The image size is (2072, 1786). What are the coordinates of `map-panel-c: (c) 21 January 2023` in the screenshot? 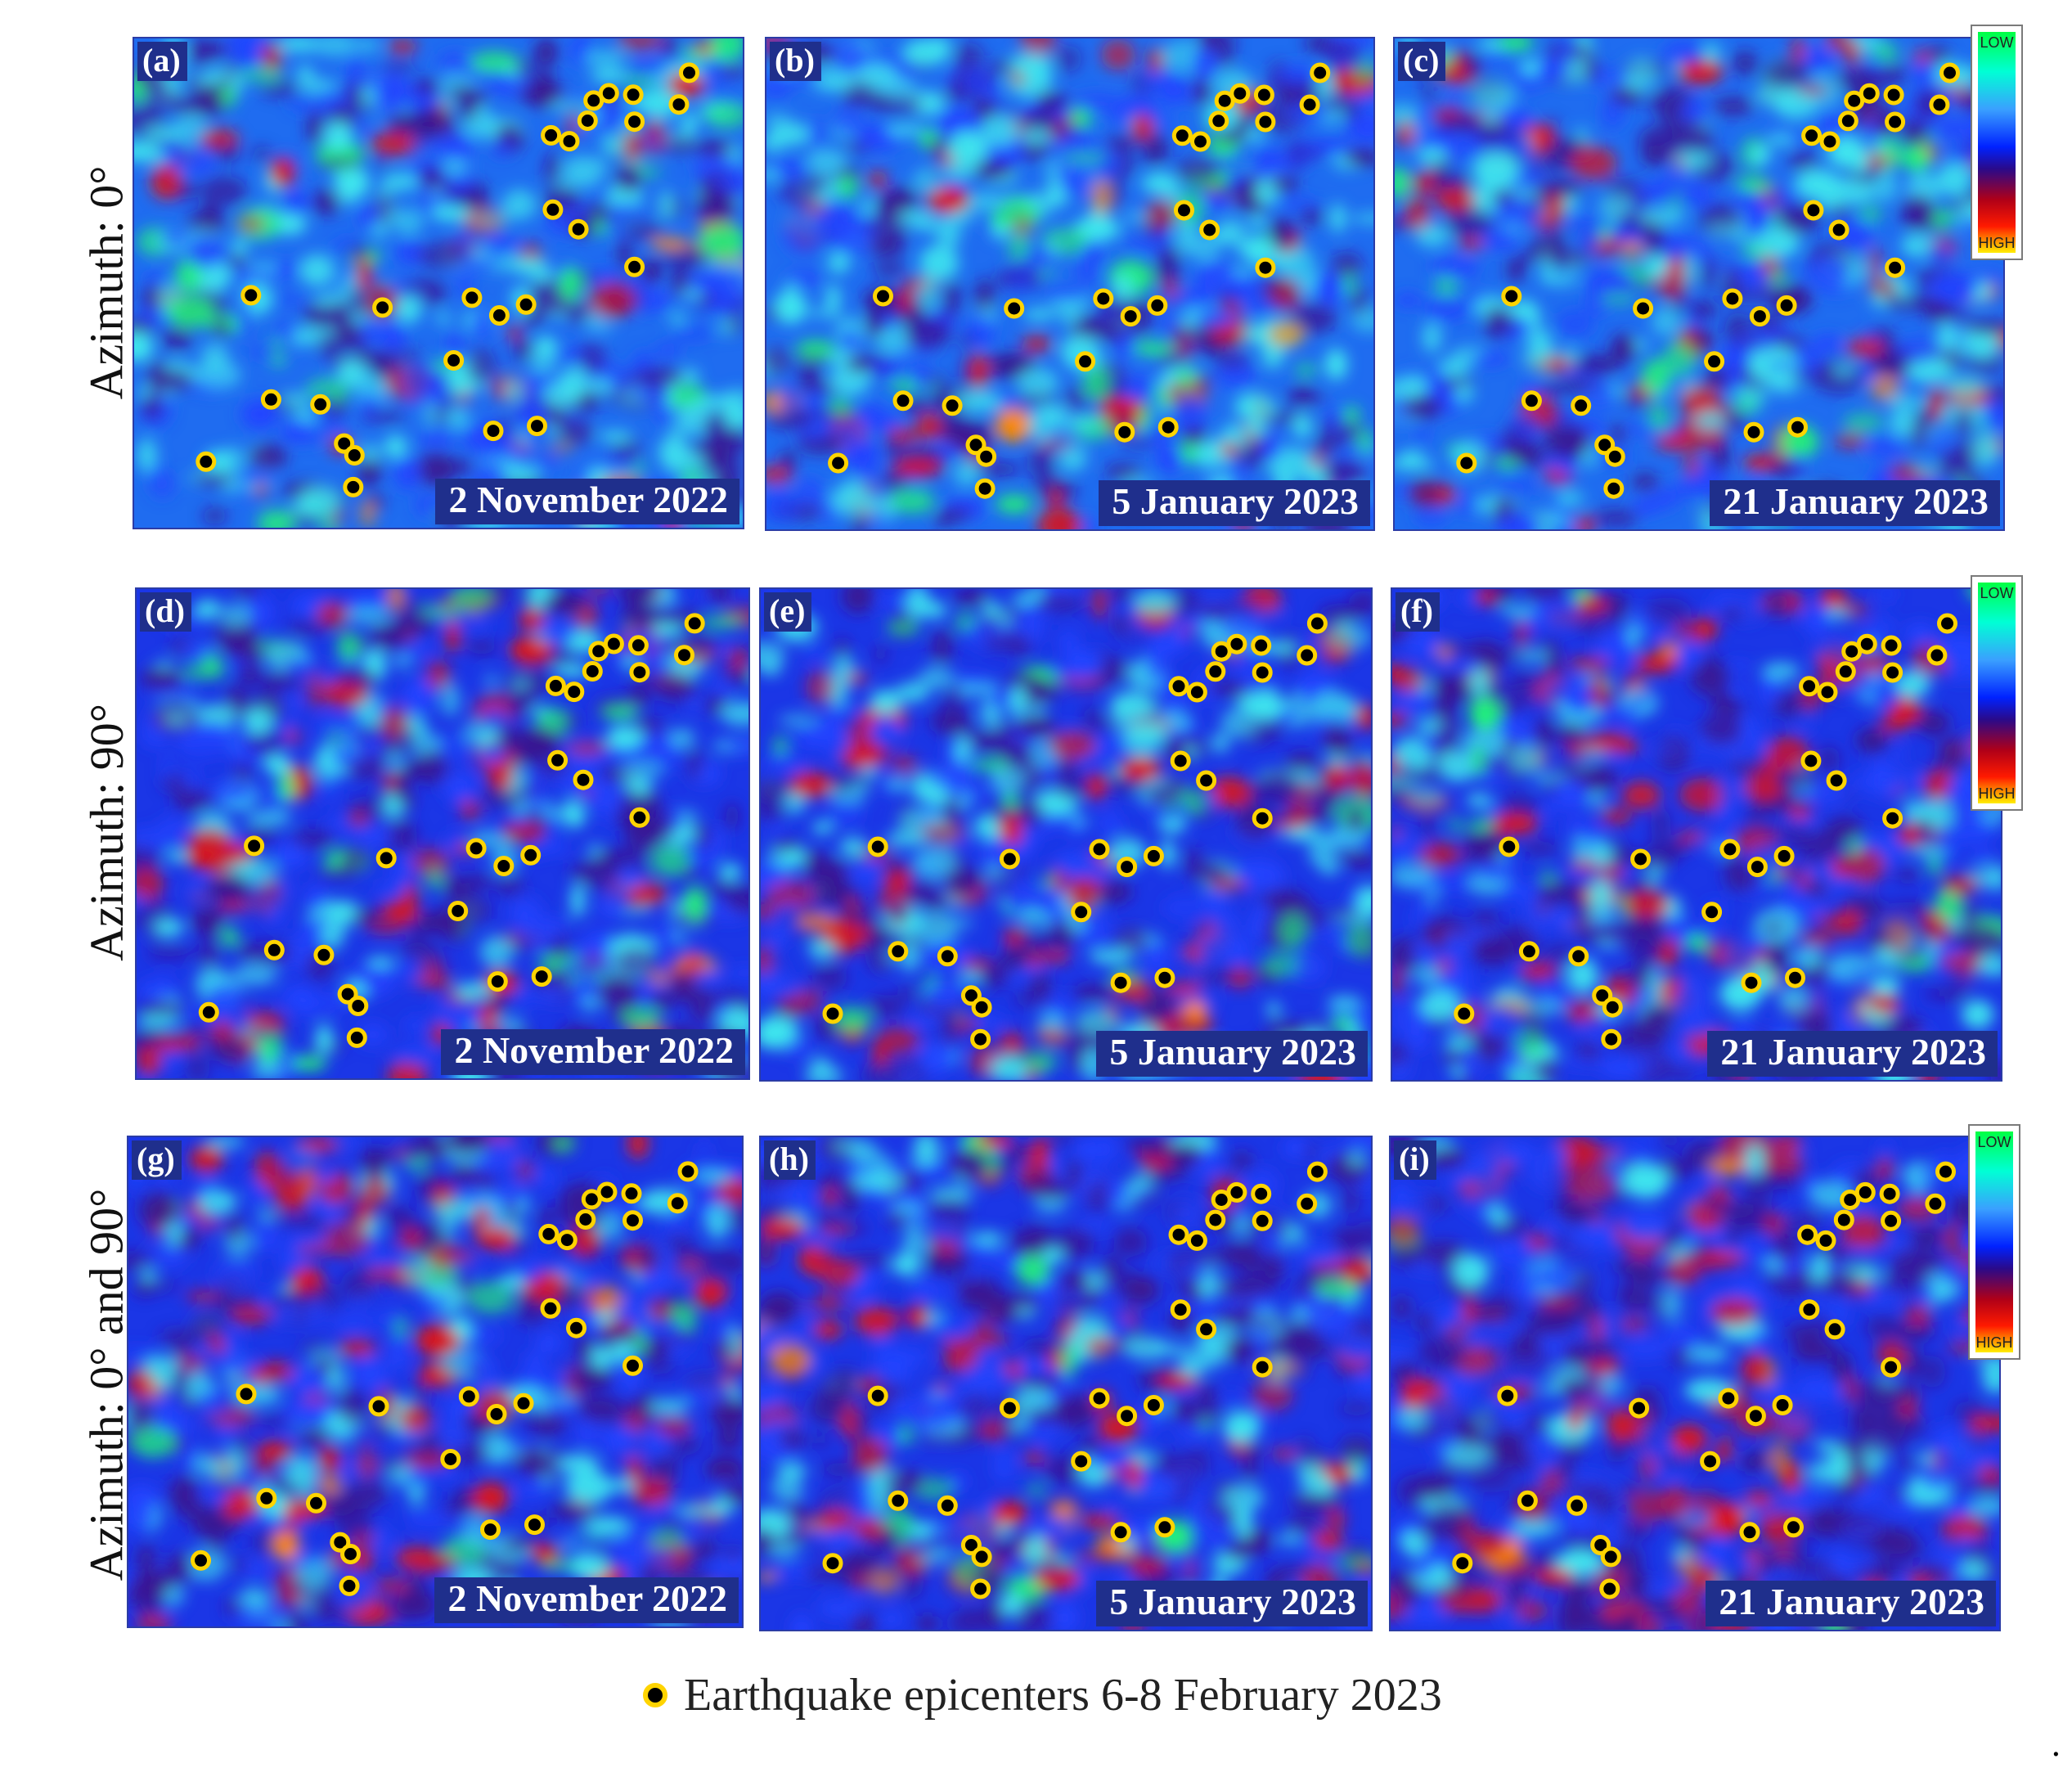 It's located at (1699, 284).